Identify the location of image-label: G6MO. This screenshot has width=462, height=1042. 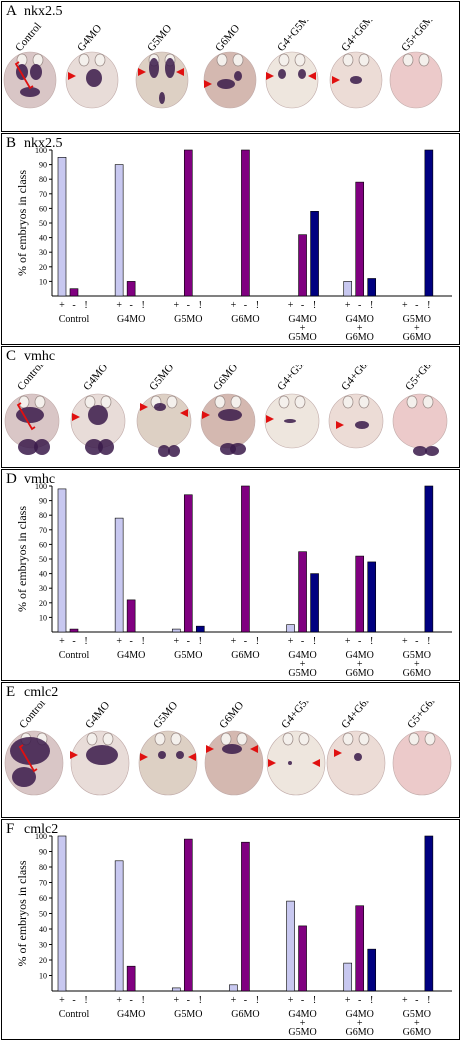
(227, 38).